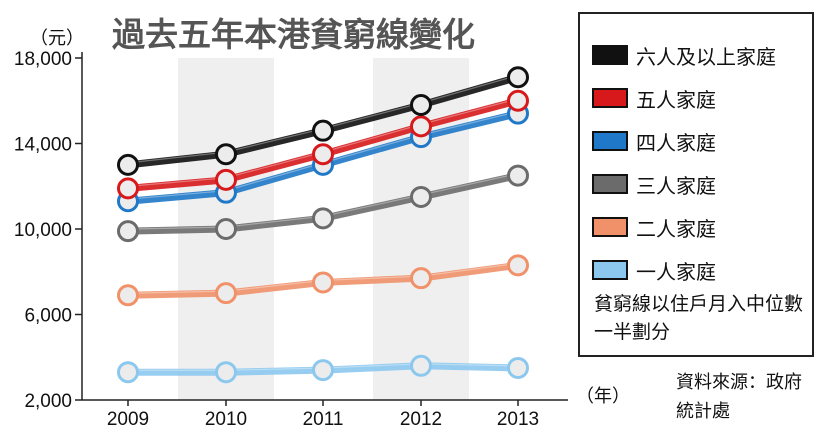  I want to click on y-ticks: 2,000 6,000 10,000 14,000 18,000, so click(48, 230).